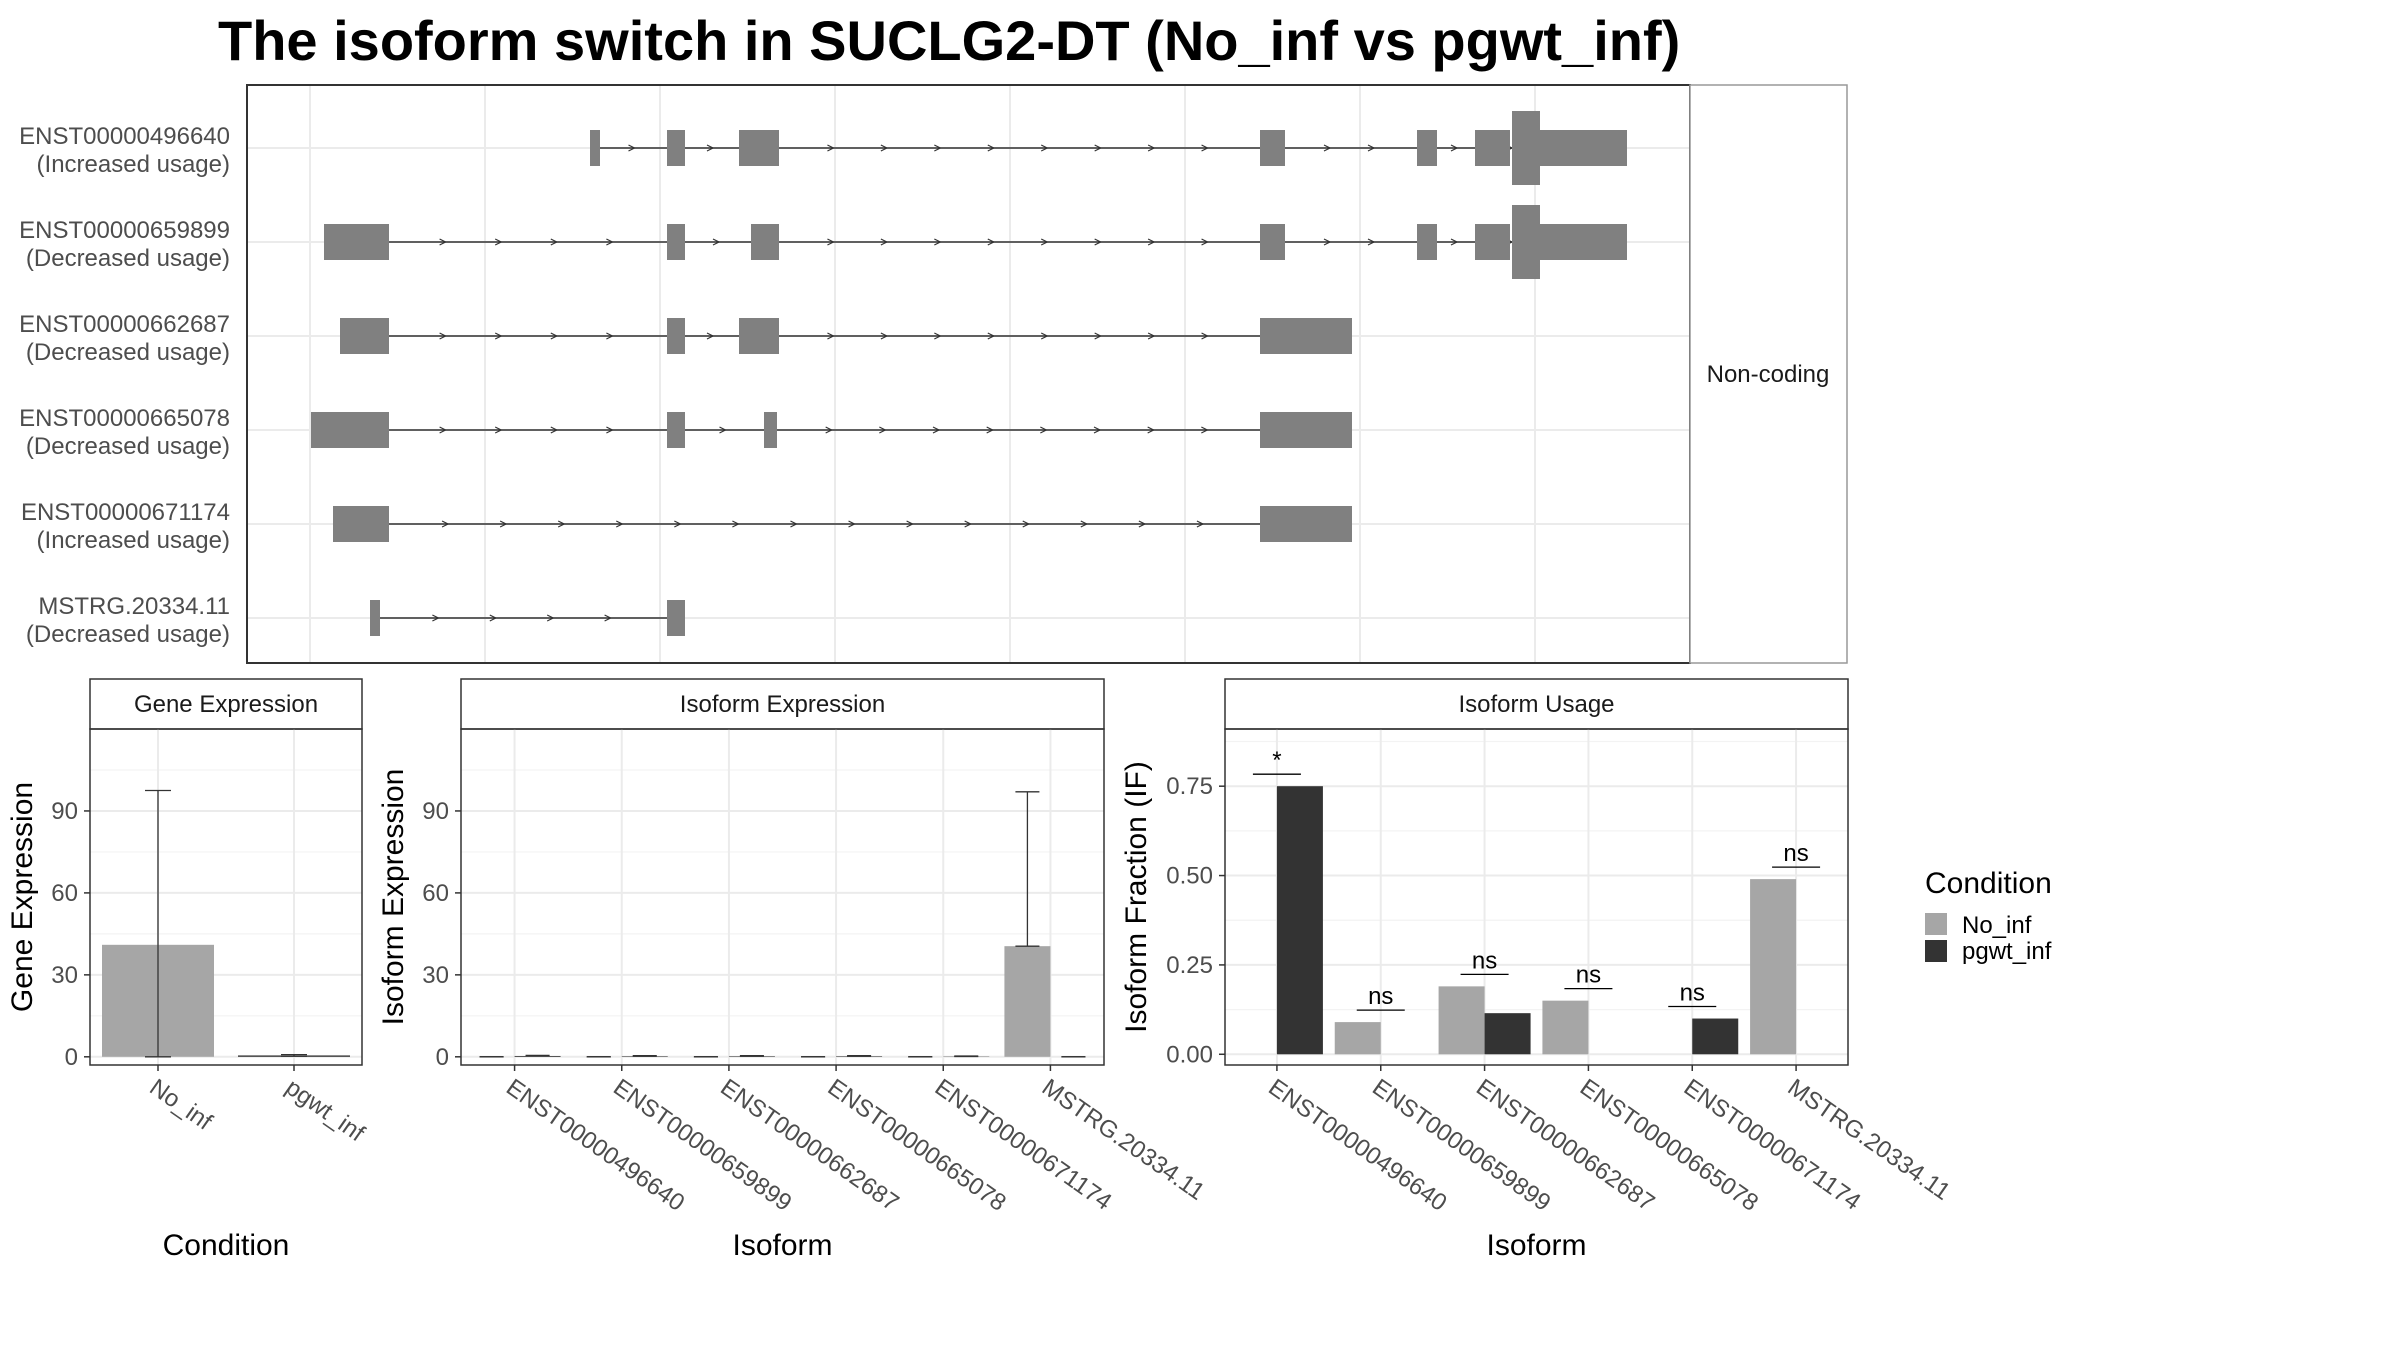  What do you see at coordinates (325, 1111) in the screenshot?
I see `x-tick-label: pgwt_inf` at bounding box center [325, 1111].